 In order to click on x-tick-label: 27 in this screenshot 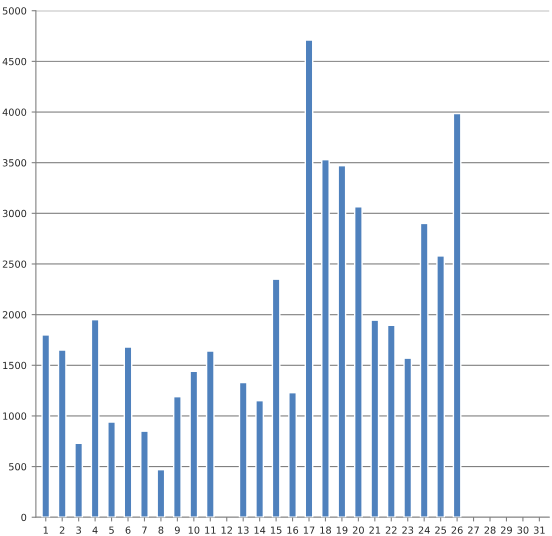, I will do `click(473, 530)`.